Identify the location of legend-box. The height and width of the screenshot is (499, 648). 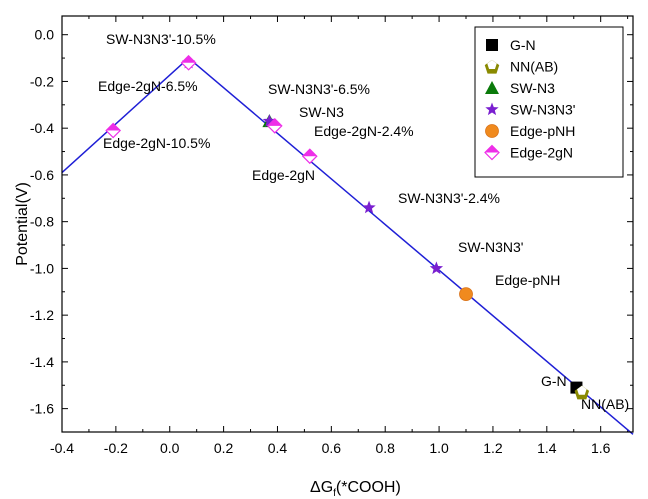
(549, 102).